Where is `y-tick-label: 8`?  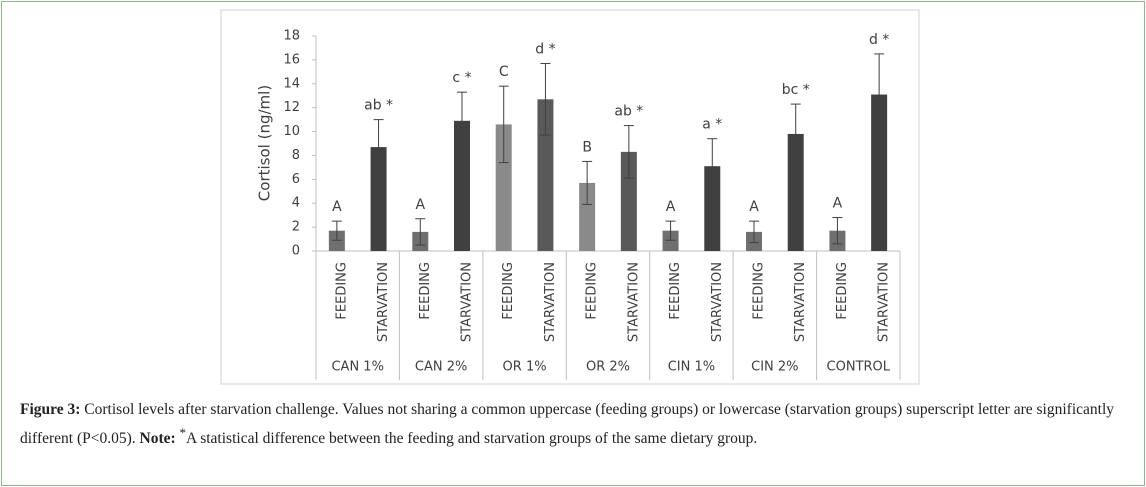
y-tick-label: 8 is located at coordinates (296, 155).